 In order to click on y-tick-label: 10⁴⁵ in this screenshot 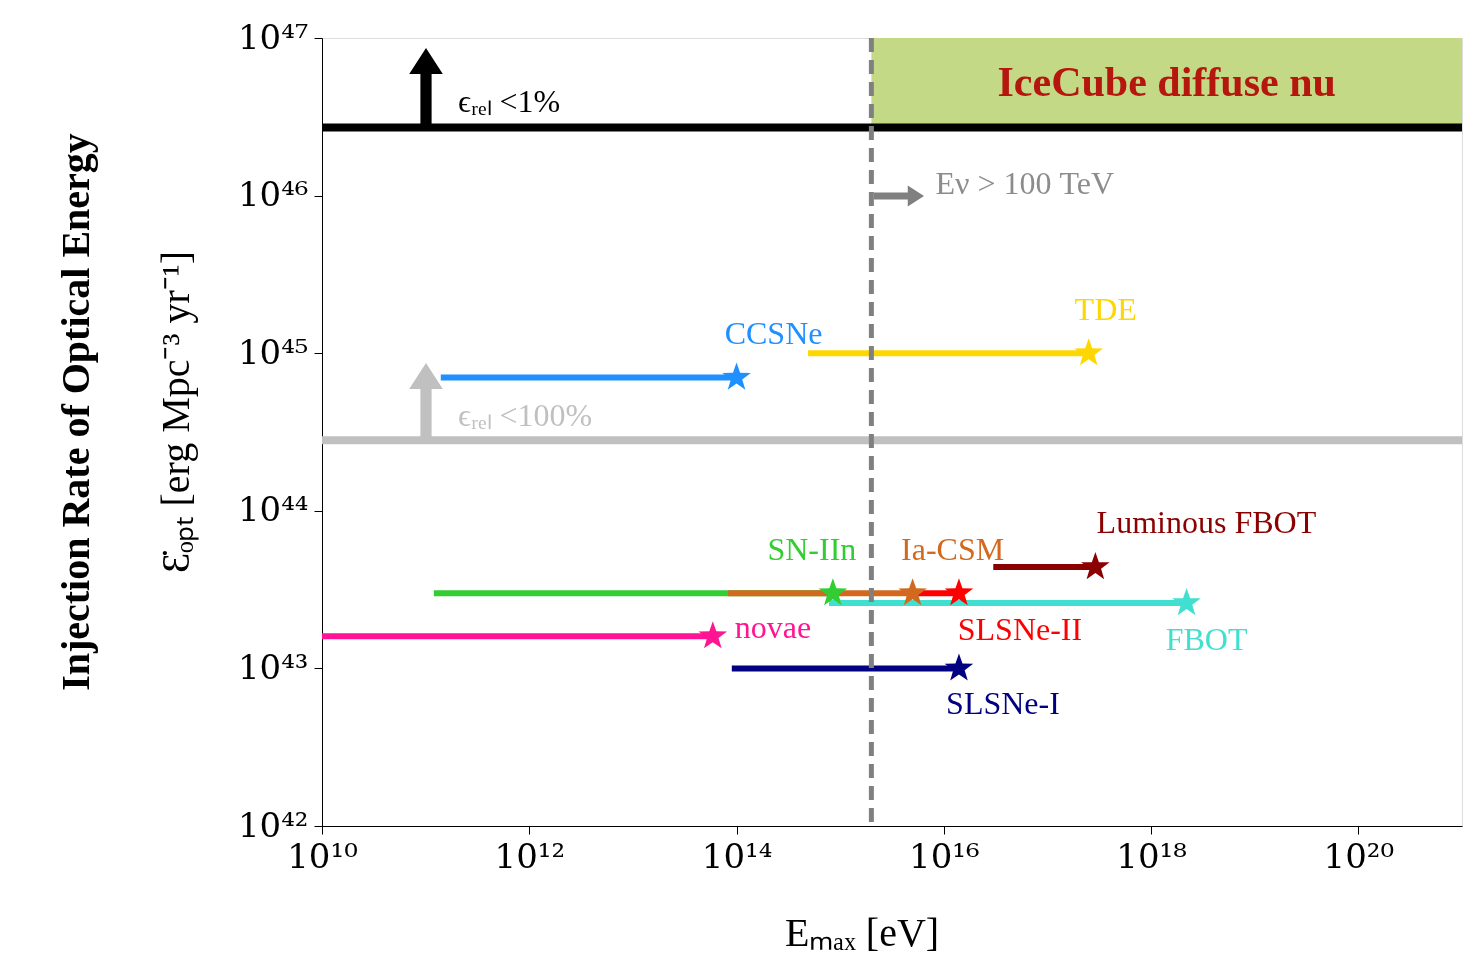, I will do `click(273, 351)`.